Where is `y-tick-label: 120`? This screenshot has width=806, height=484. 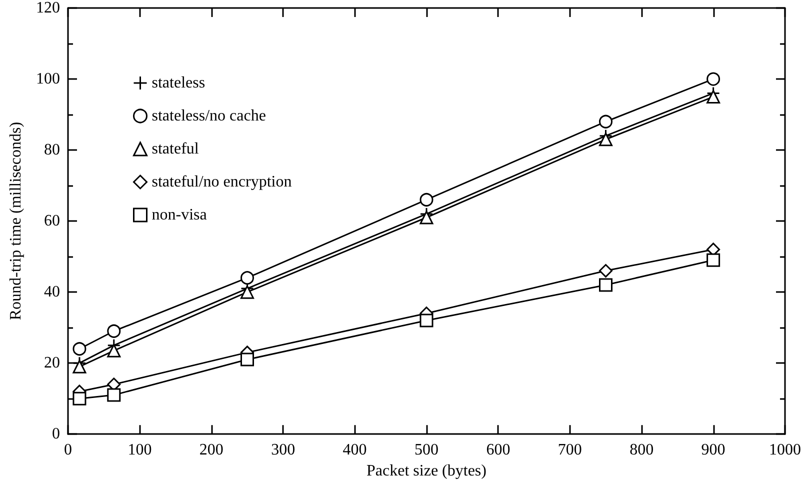
y-tick-label: 120 is located at coordinates (48, 8).